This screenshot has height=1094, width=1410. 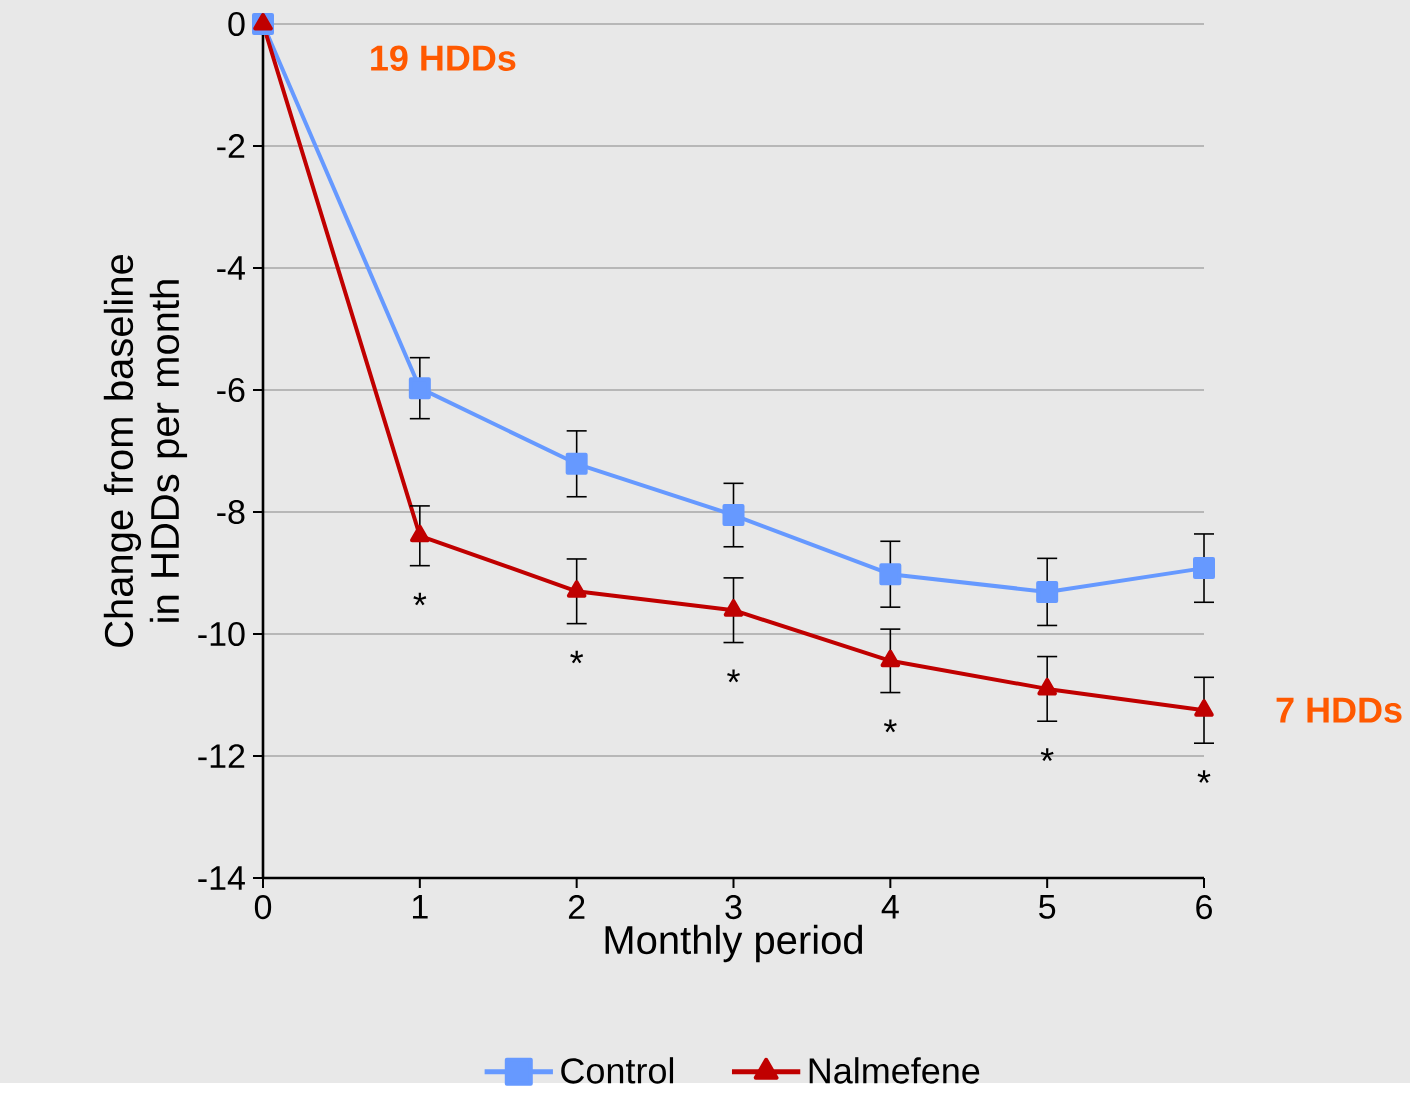 What do you see at coordinates (221, 755) in the screenshot?
I see `y-tick-label: -12` at bounding box center [221, 755].